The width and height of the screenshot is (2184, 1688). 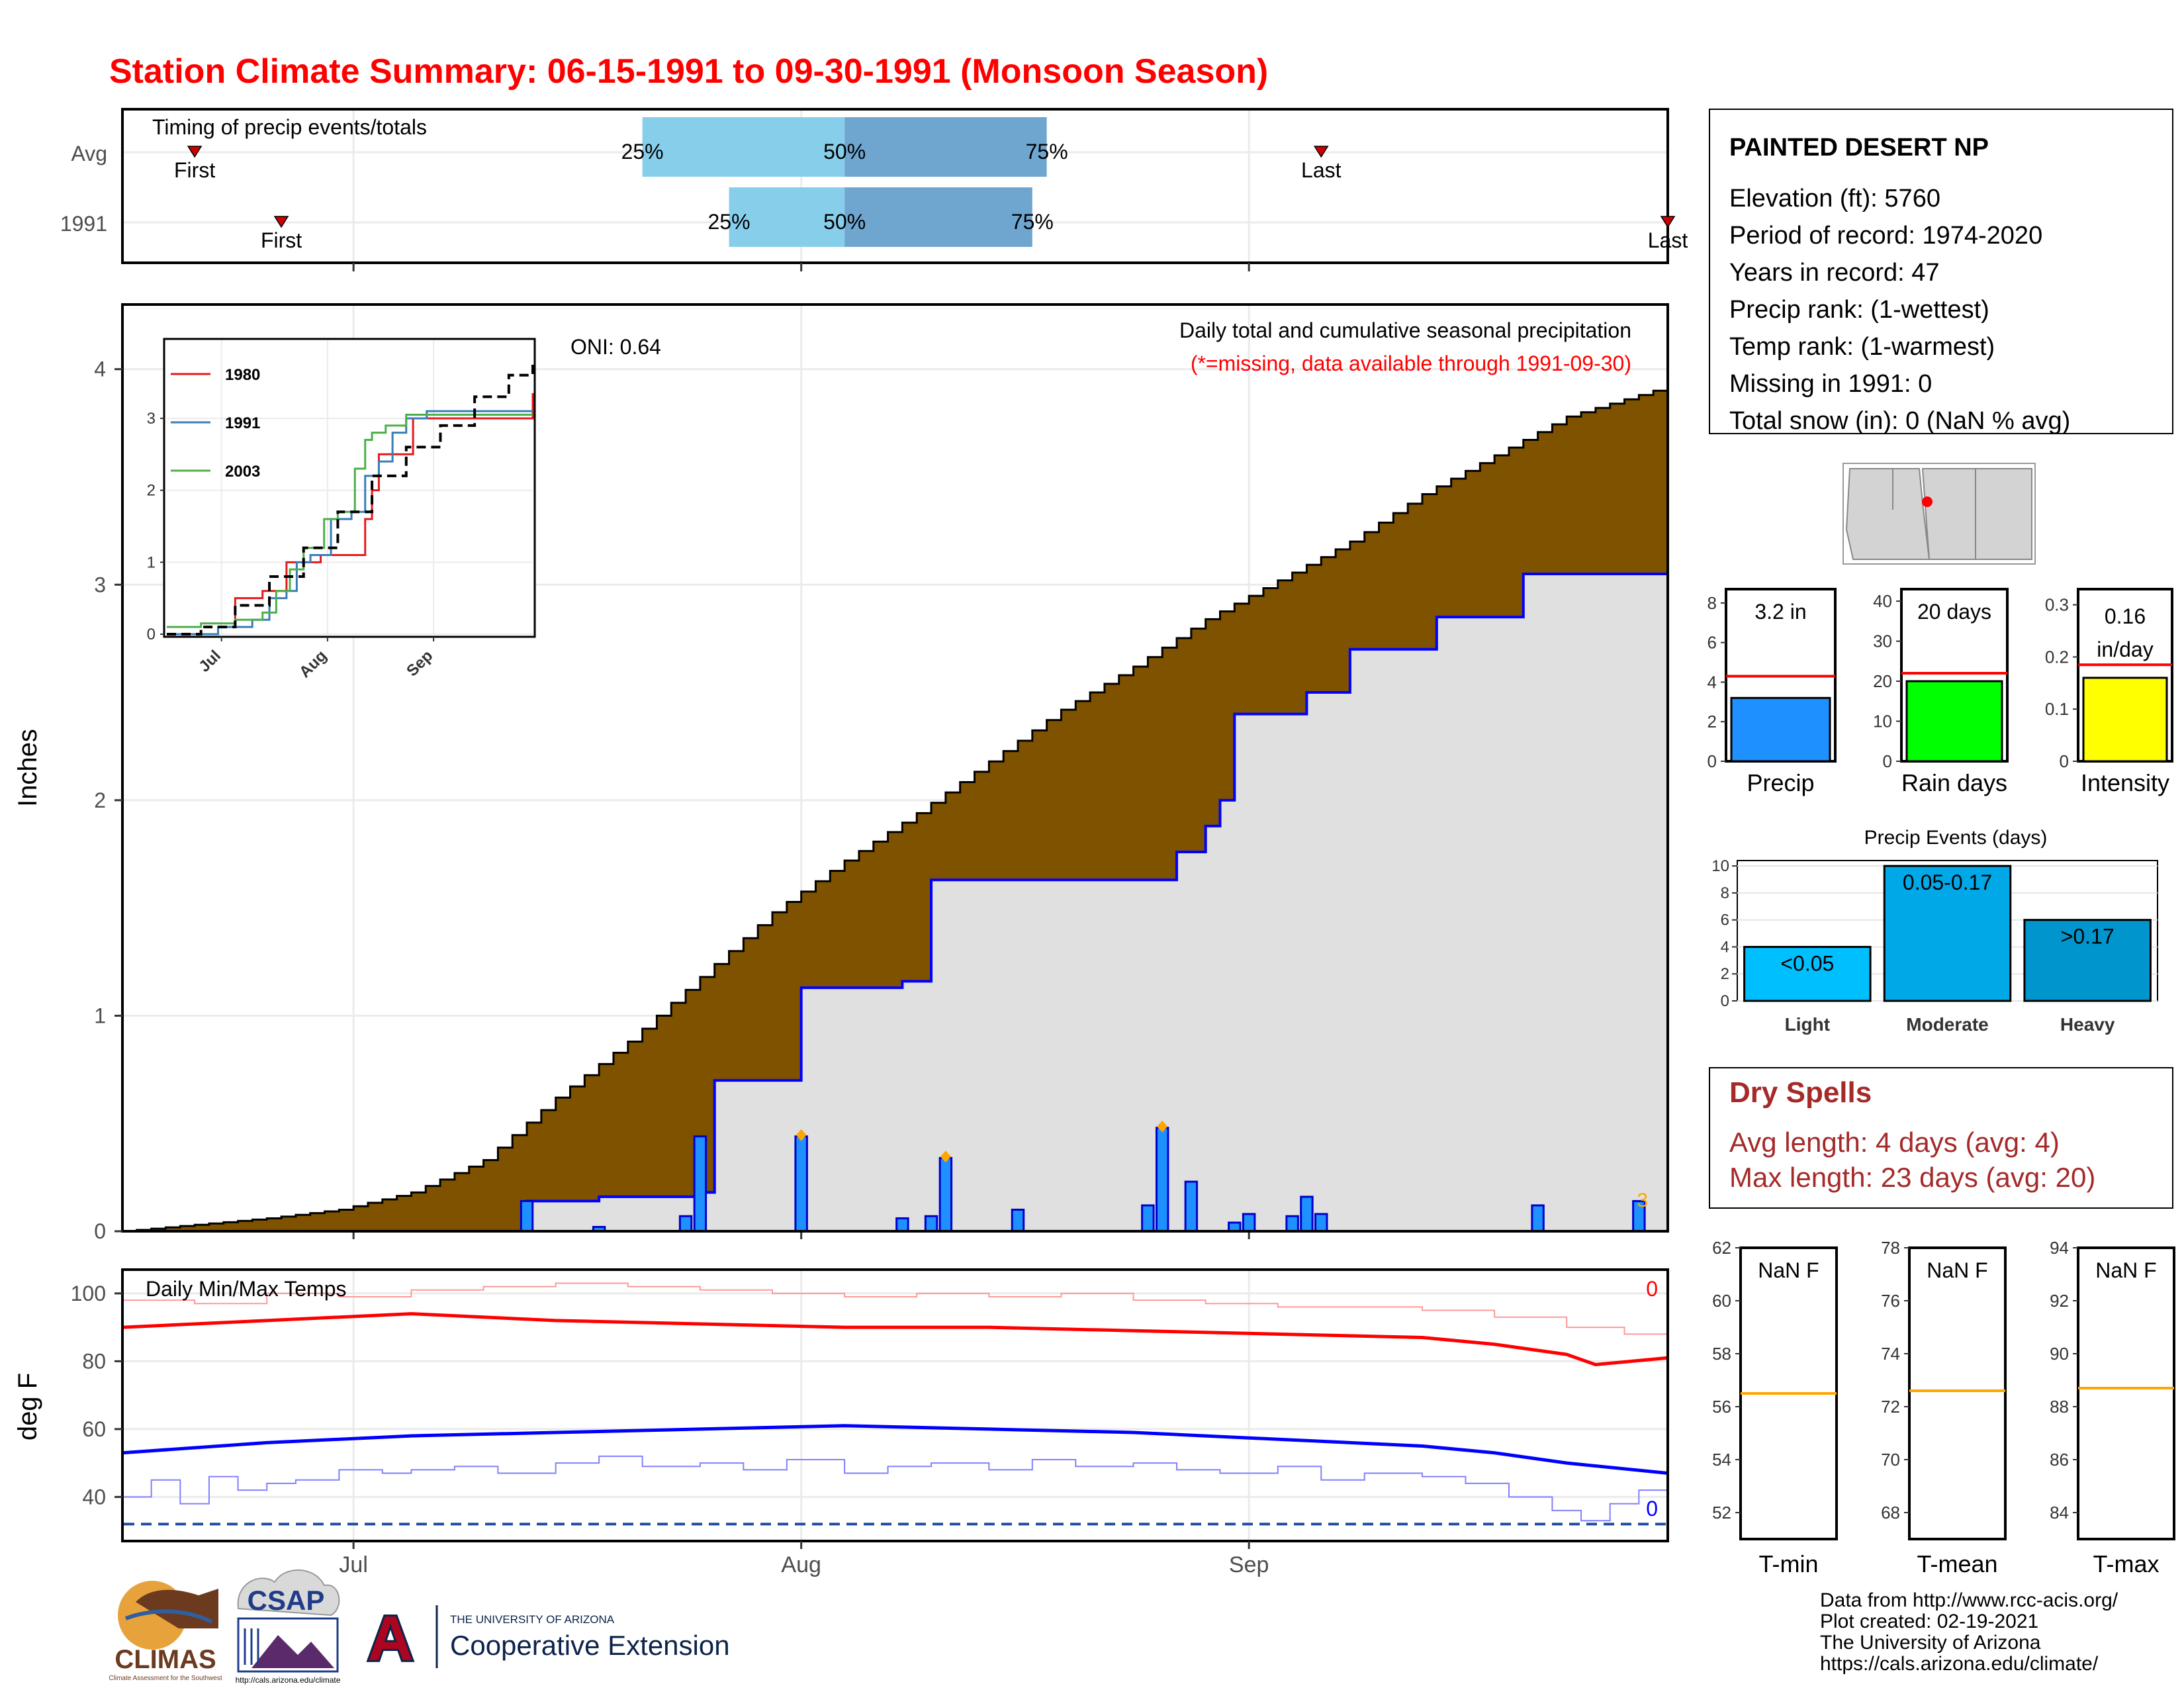 What do you see at coordinates (1944, 1407) in the screenshot?
I see `temp-summary-t-mean: 68 70 72 74 76 78 NaN F T-mean` at bounding box center [1944, 1407].